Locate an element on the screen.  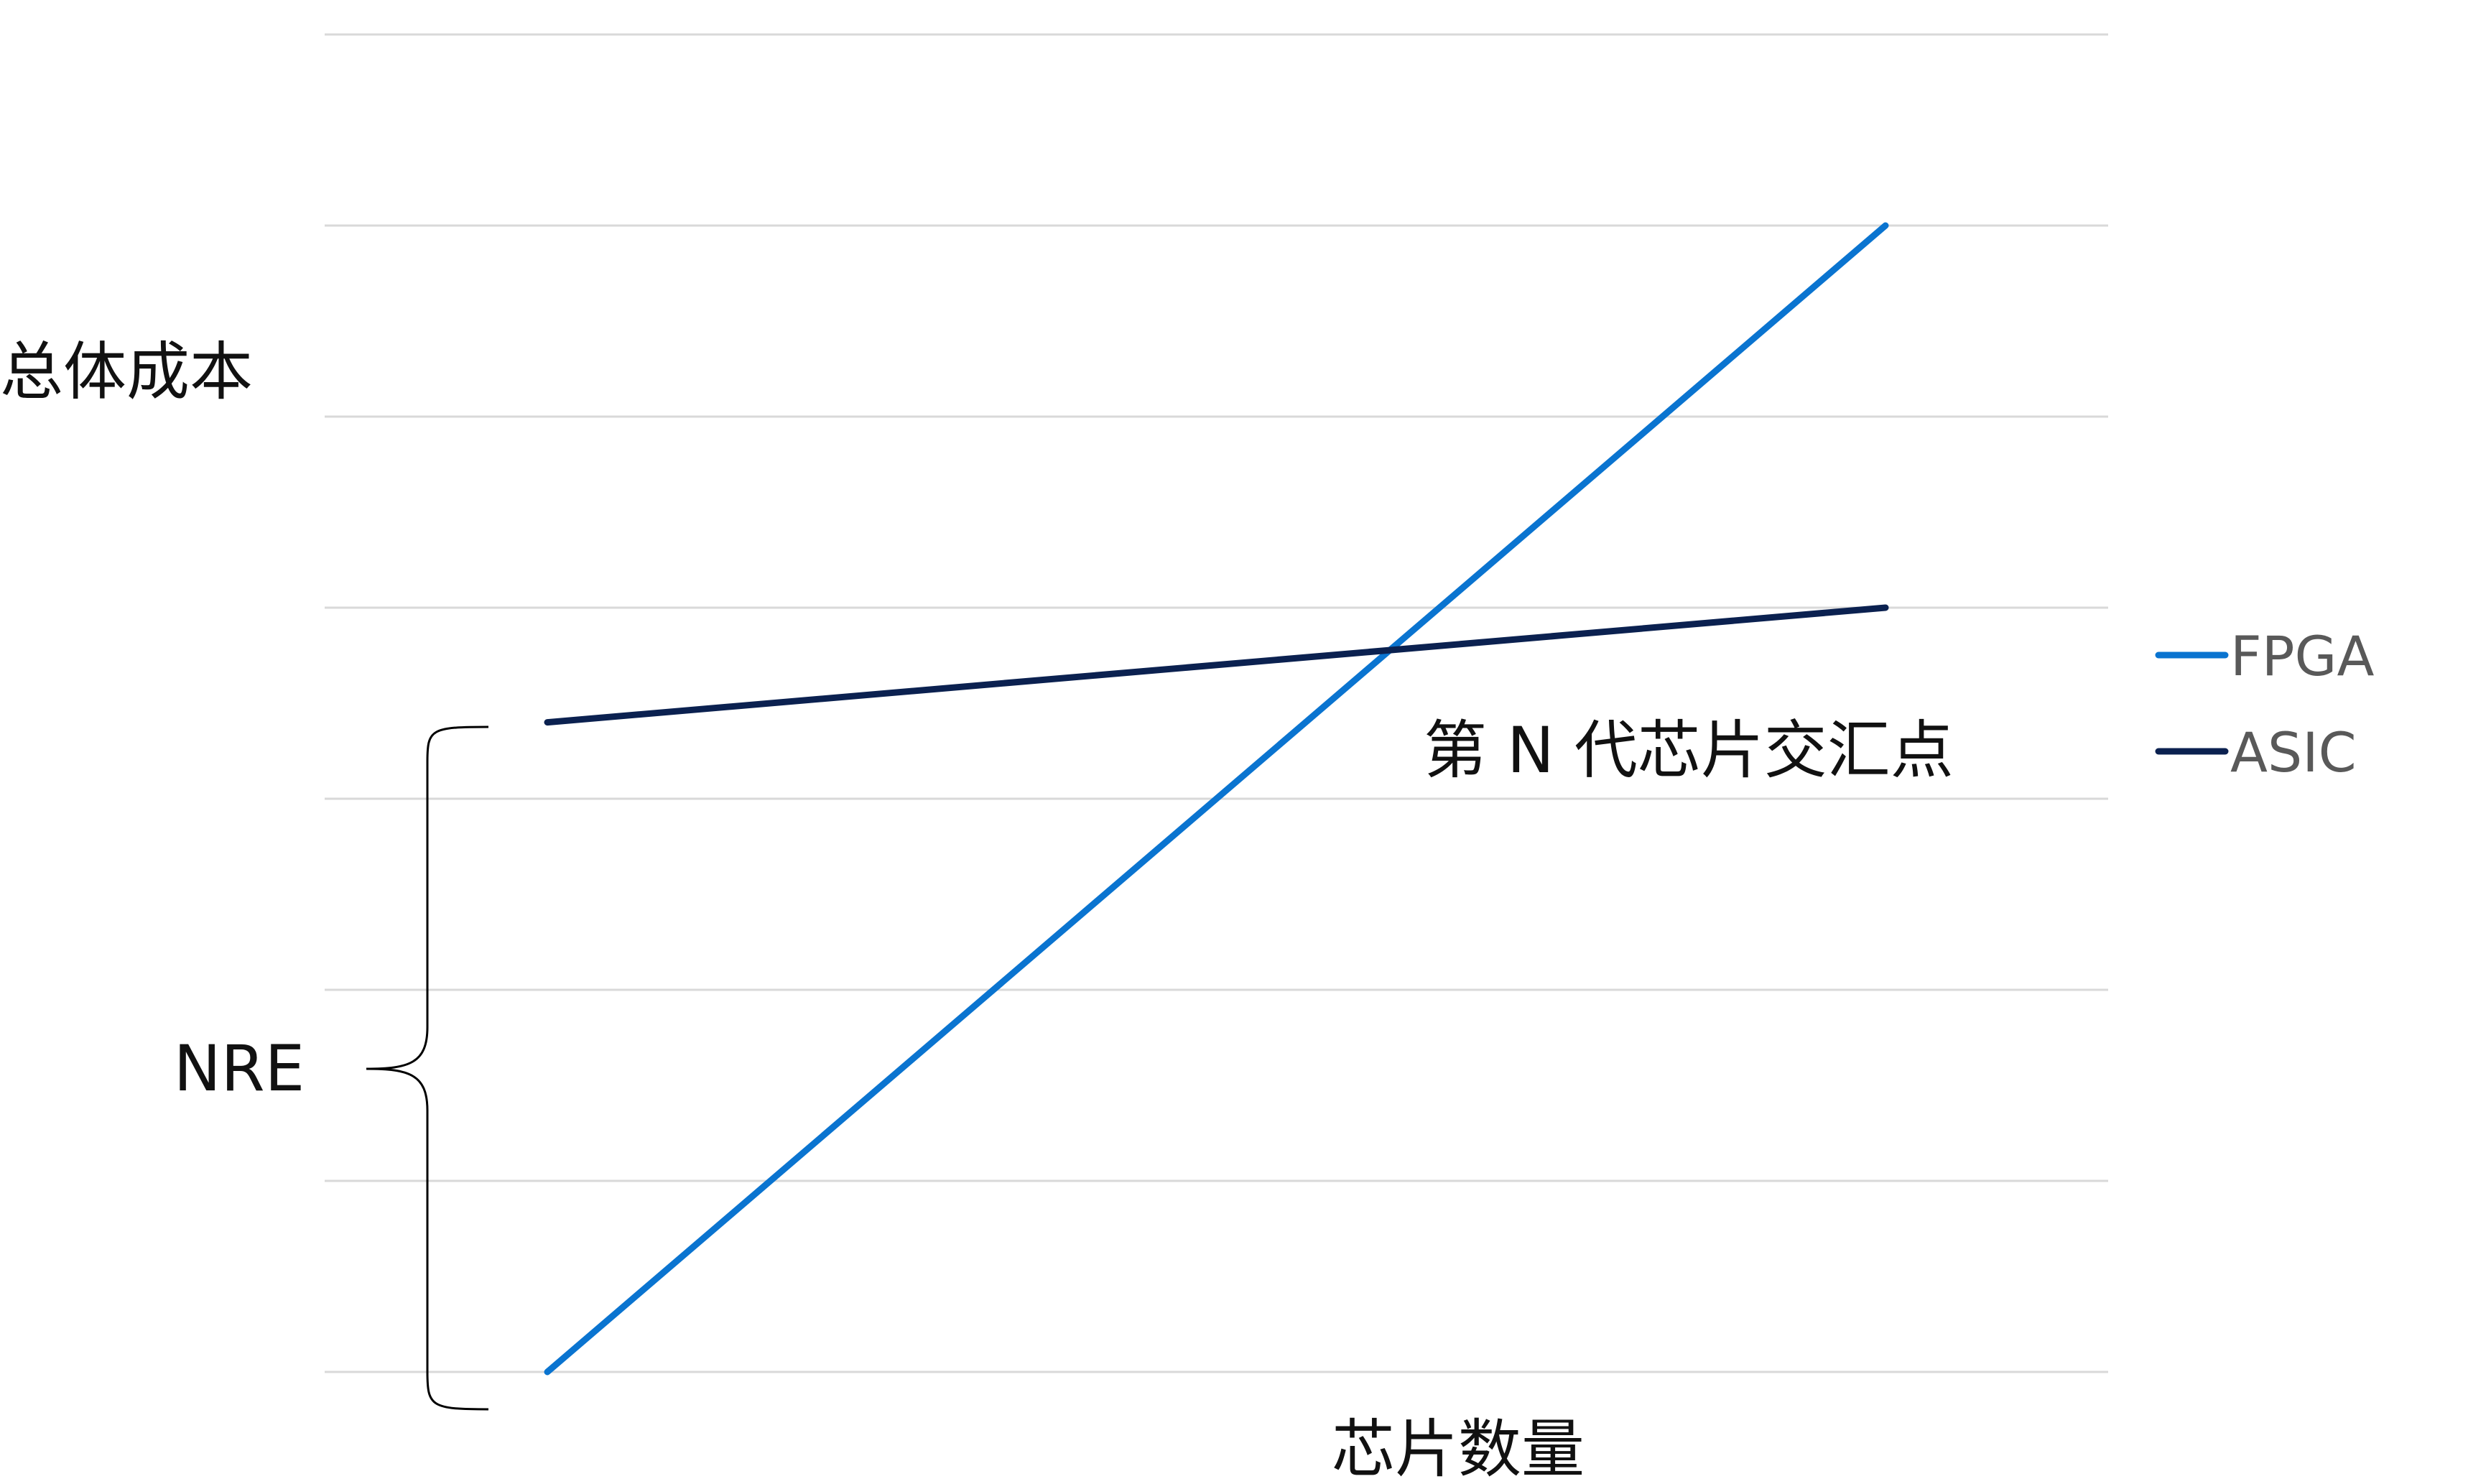
nre-label: NRE is located at coordinates (239, 1068).